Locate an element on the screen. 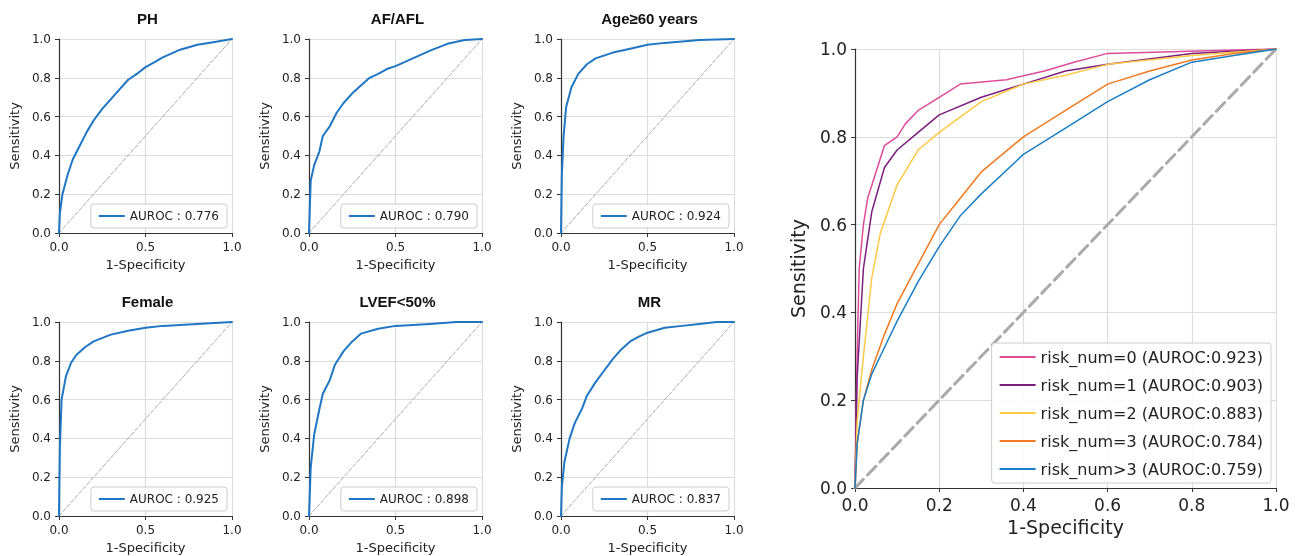  legend-label: AUROC : 0.924 is located at coordinates (676, 216).